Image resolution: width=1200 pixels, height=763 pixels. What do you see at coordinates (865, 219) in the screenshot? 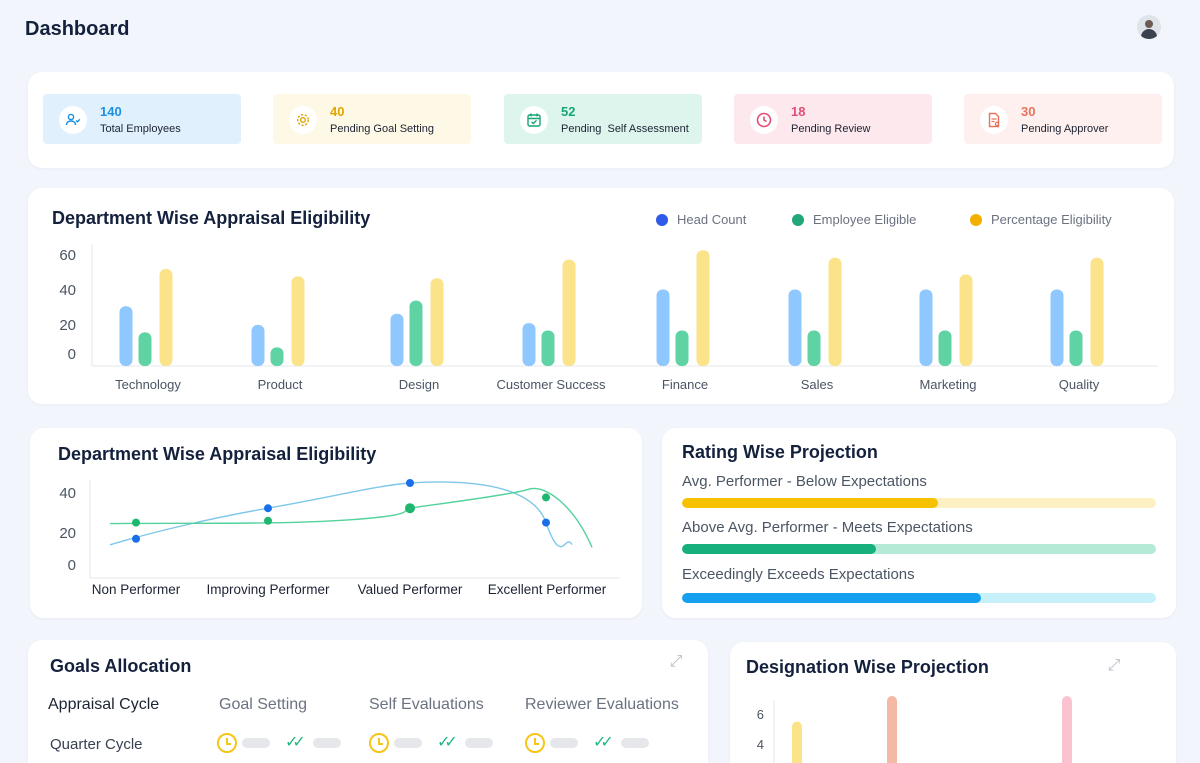
I see `legend-label: Employee Eligible` at bounding box center [865, 219].